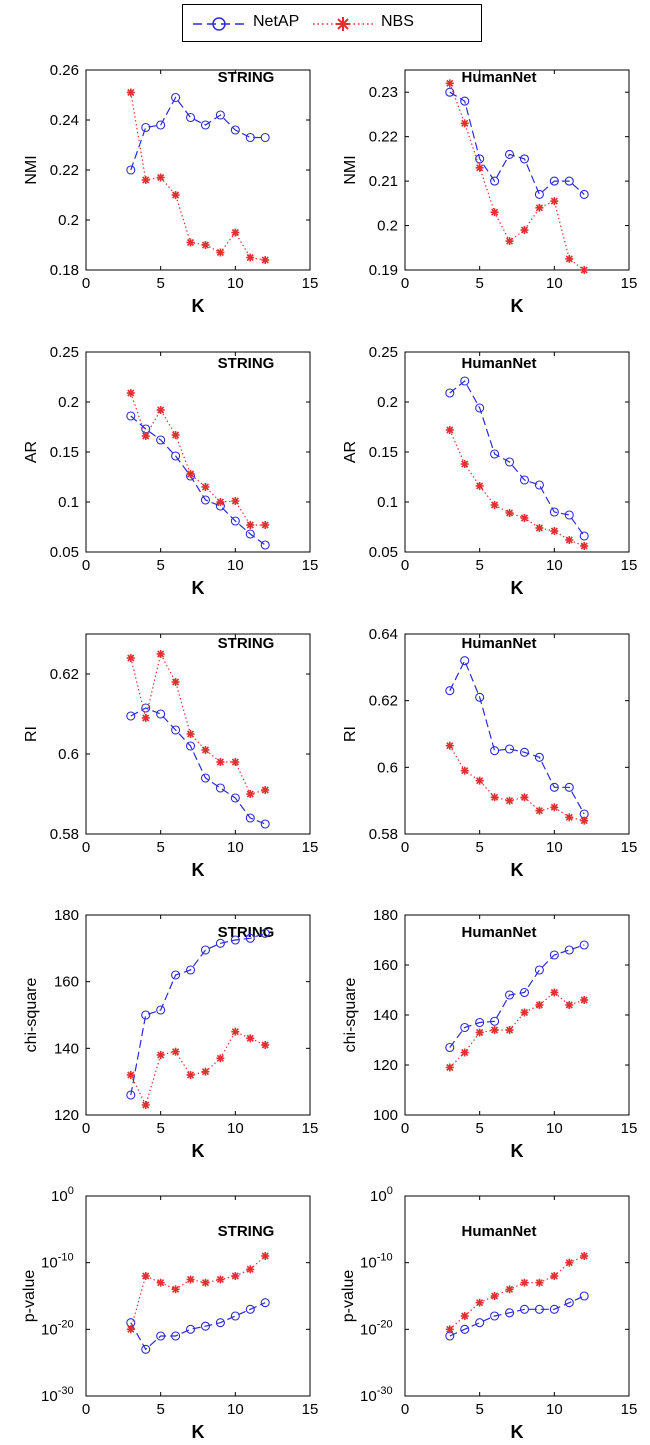 This screenshot has width=650, height=1445. I want to click on legend-key-nbs, so click(343, 24).